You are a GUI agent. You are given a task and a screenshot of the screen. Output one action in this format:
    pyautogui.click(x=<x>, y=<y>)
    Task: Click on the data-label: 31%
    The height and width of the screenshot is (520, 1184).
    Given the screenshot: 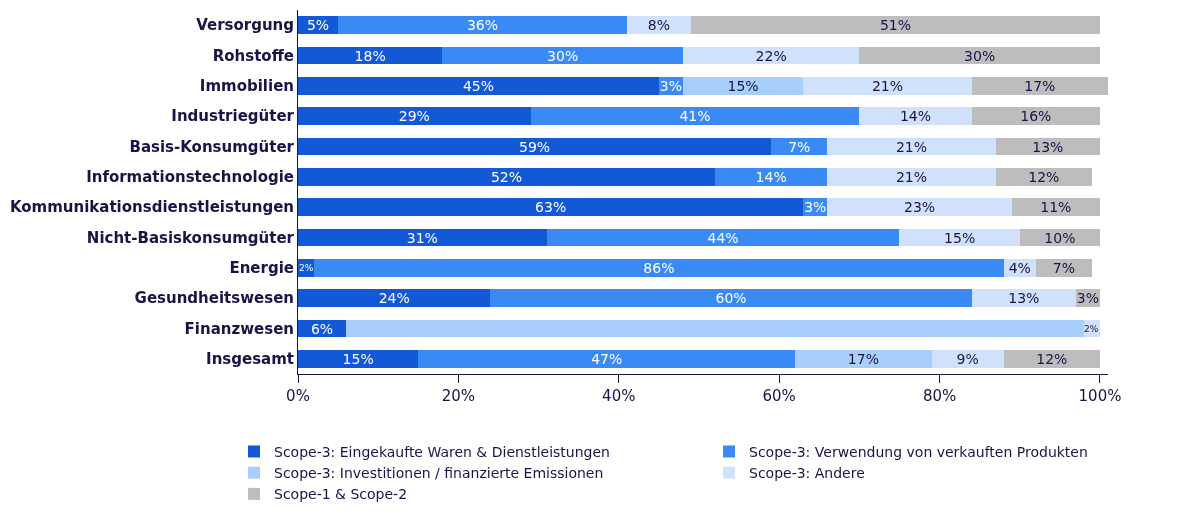 What is the action you would take?
    pyautogui.click(x=422, y=237)
    